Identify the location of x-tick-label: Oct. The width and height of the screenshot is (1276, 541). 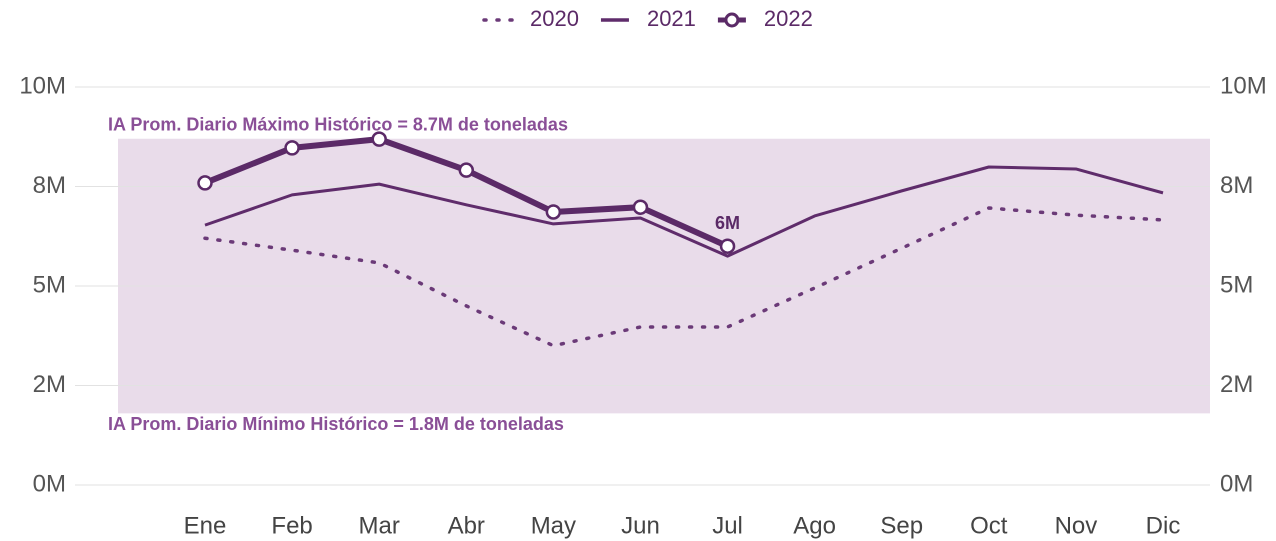
(989, 525).